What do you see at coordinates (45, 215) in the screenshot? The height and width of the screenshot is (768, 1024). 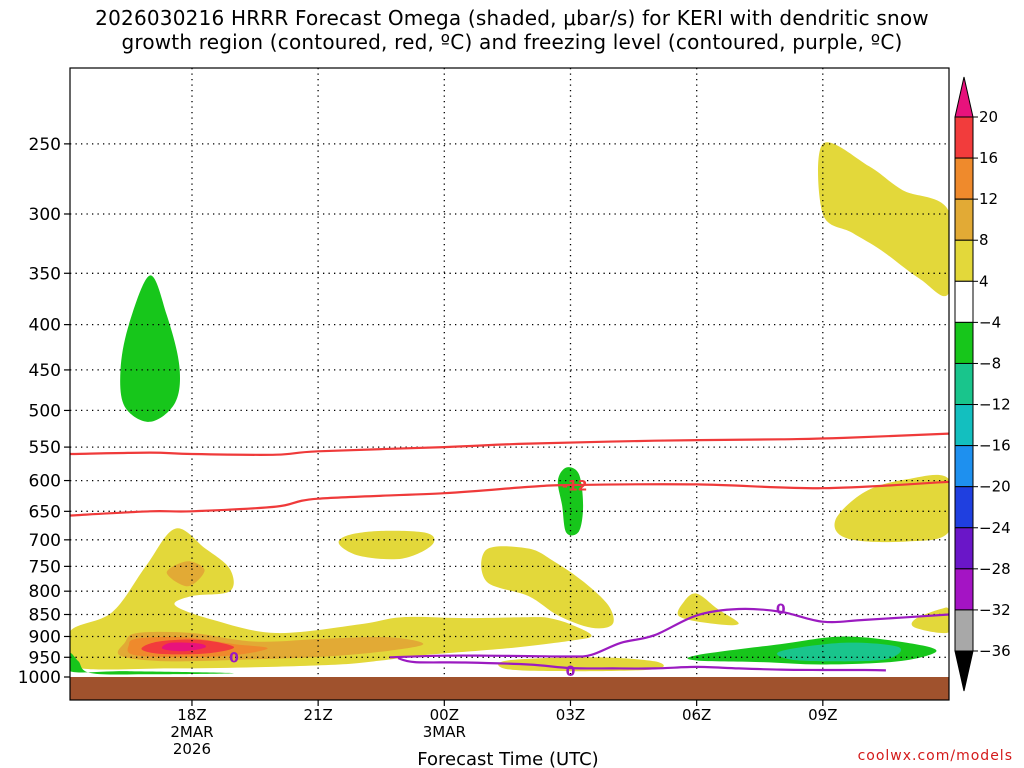 I see `y-tick-label-300: 300` at bounding box center [45, 215].